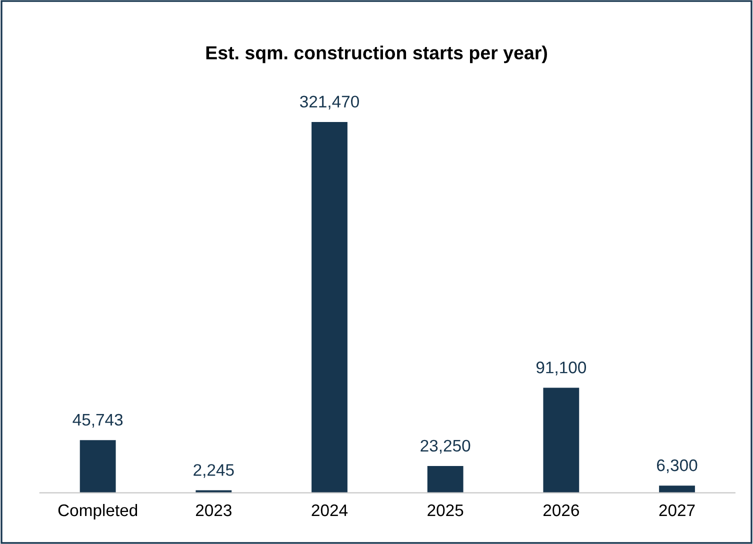 The width and height of the screenshot is (753, 544). Describe the element at coordinates (214, 510) in the screenshot. I see `x-tick-label: 2023` at that location.